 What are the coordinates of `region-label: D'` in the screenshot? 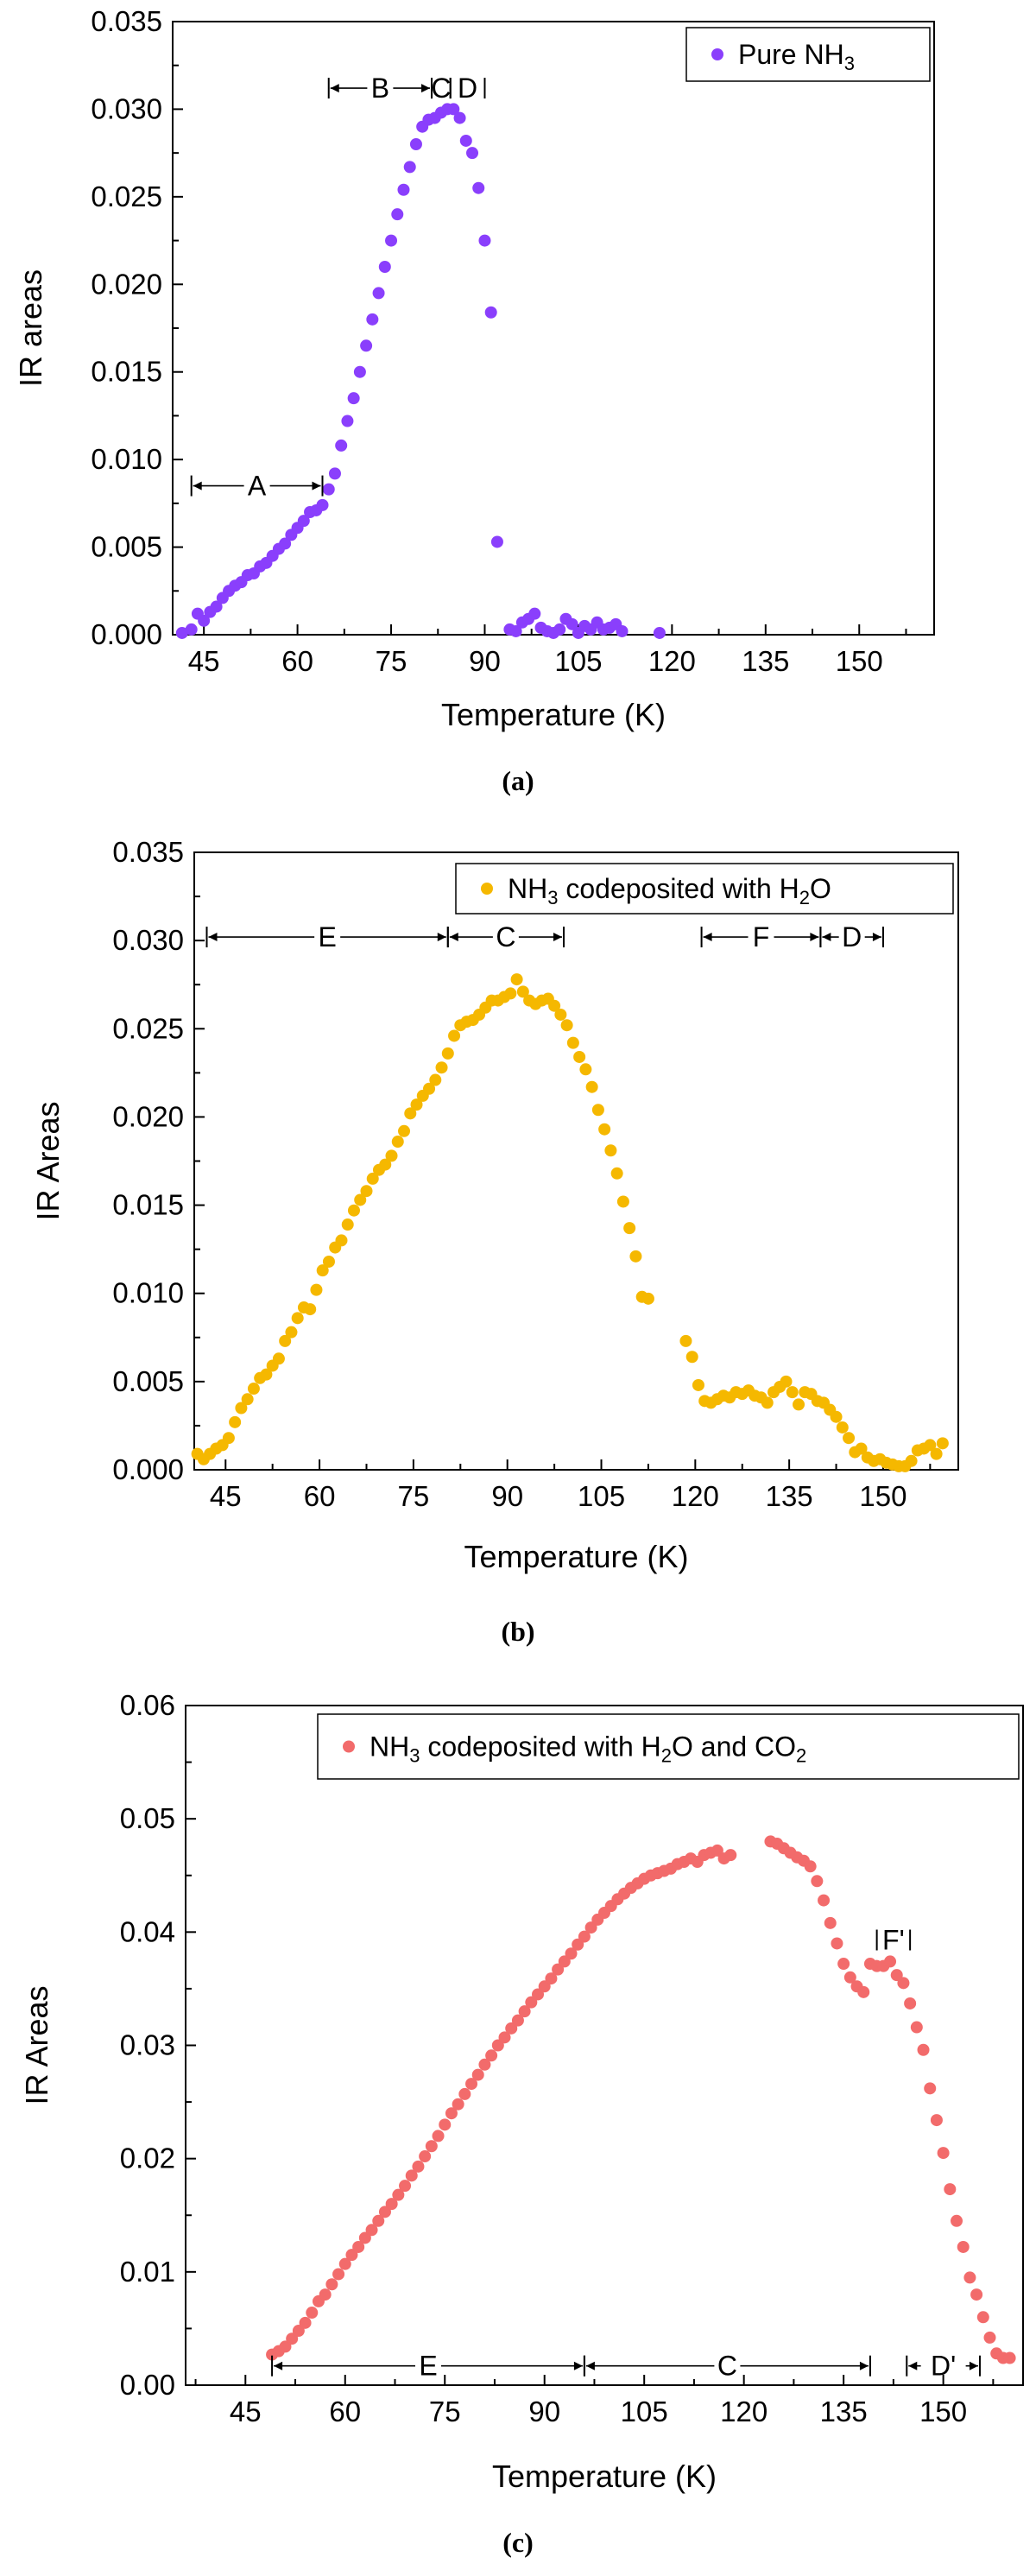 It's located at (943, 2366).